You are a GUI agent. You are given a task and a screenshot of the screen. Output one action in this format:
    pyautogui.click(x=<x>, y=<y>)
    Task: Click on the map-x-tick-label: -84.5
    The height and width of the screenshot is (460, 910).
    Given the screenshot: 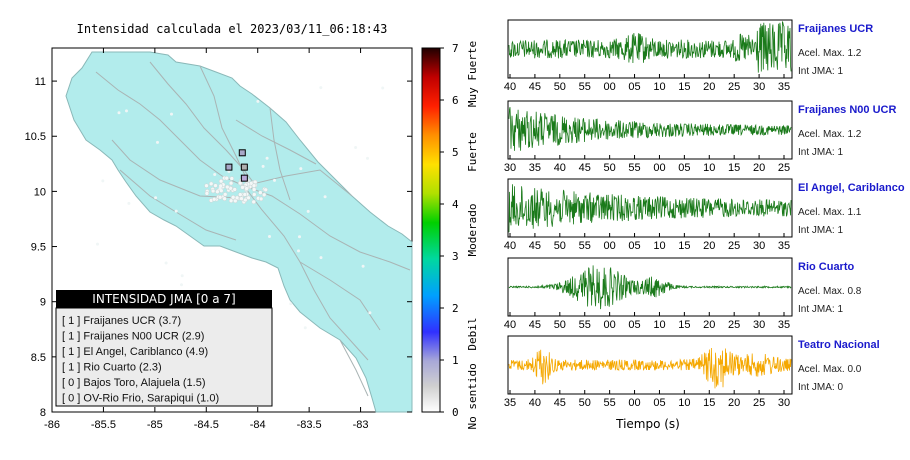 What is the action you would take?
    pyautogui.click(x=206, y=425)
    